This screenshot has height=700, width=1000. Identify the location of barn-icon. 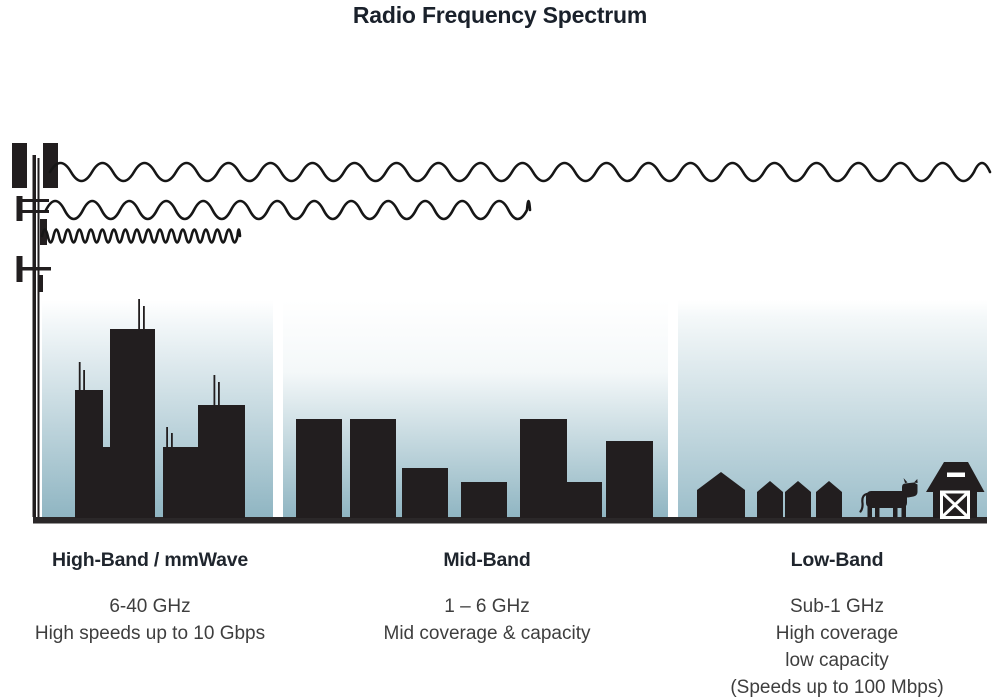
(955, 490).